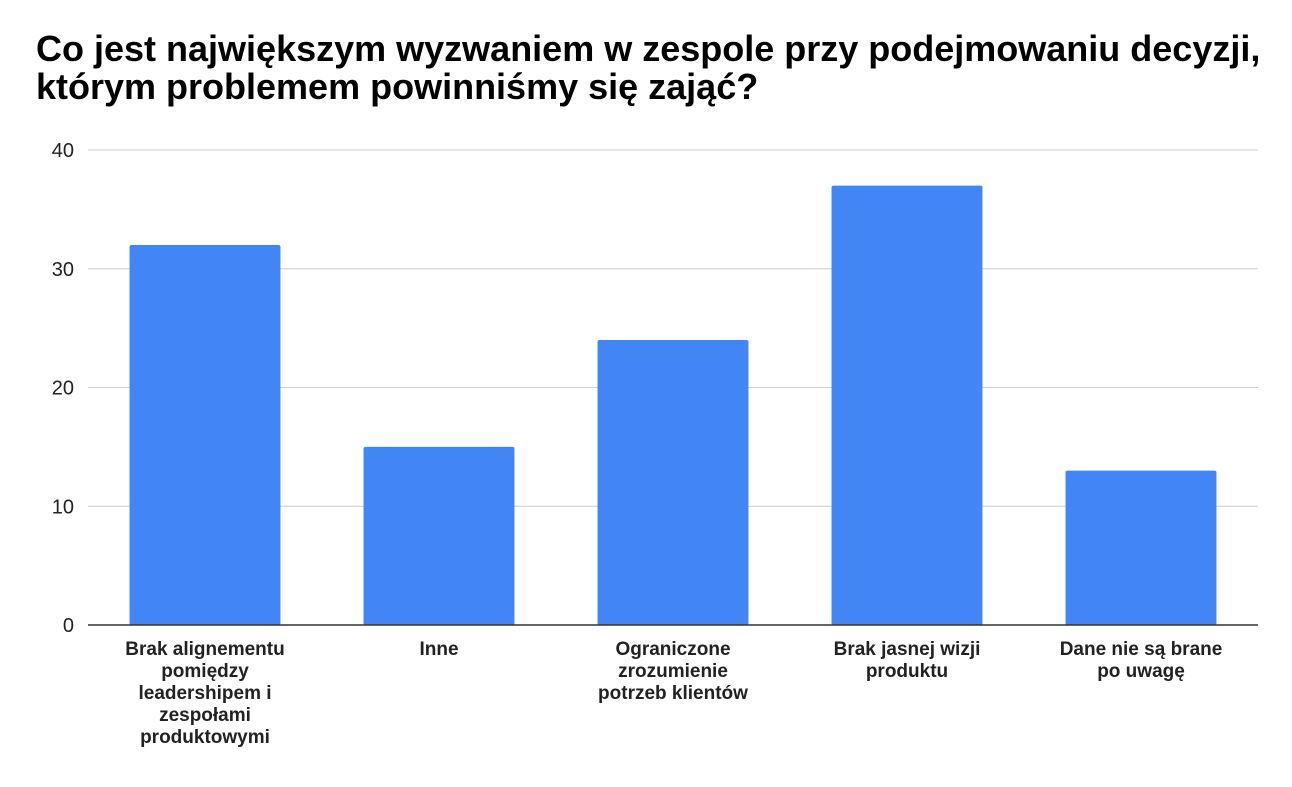  Describe the element at coordinates (907, 649) in the screenshot. I see `x-category-label-line: Brak jasnej wizji` at that location.